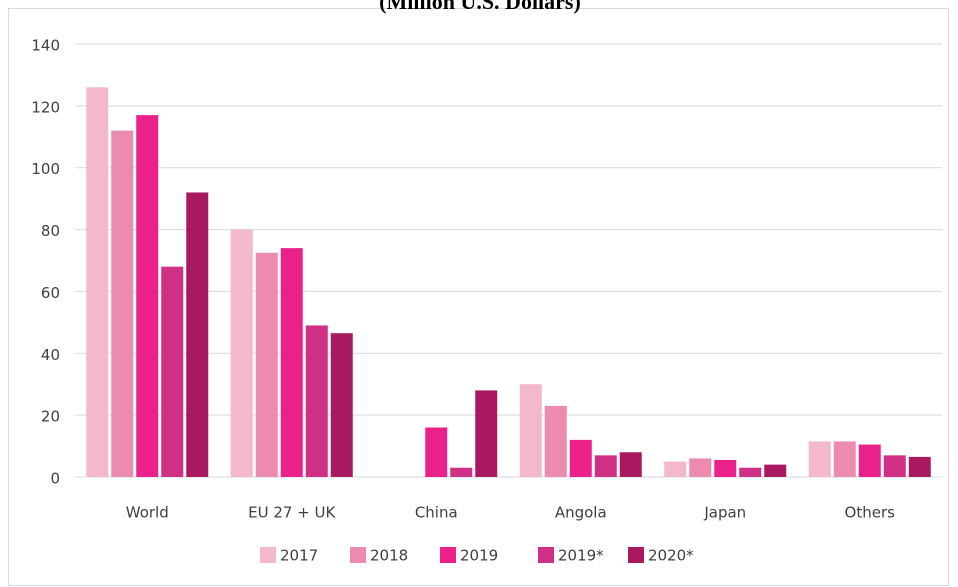 Image resolution: width=958 pixels, height=587 pixels. Describe the element at coordinates (50, 293) in the screenshot. I see `y-tick-label: 60` at that location.